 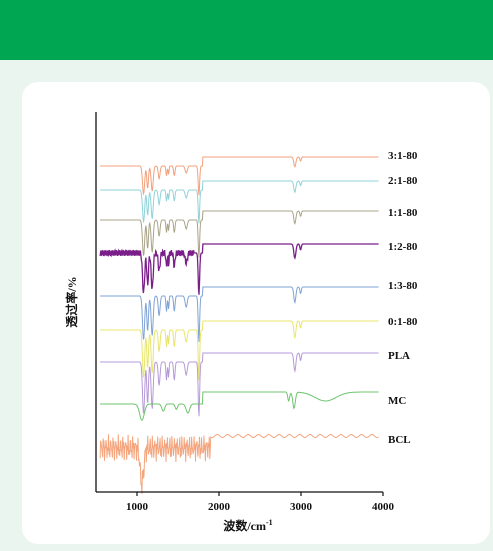 I want to click on x-tick-label: 3000, so click(x=301, y=507).